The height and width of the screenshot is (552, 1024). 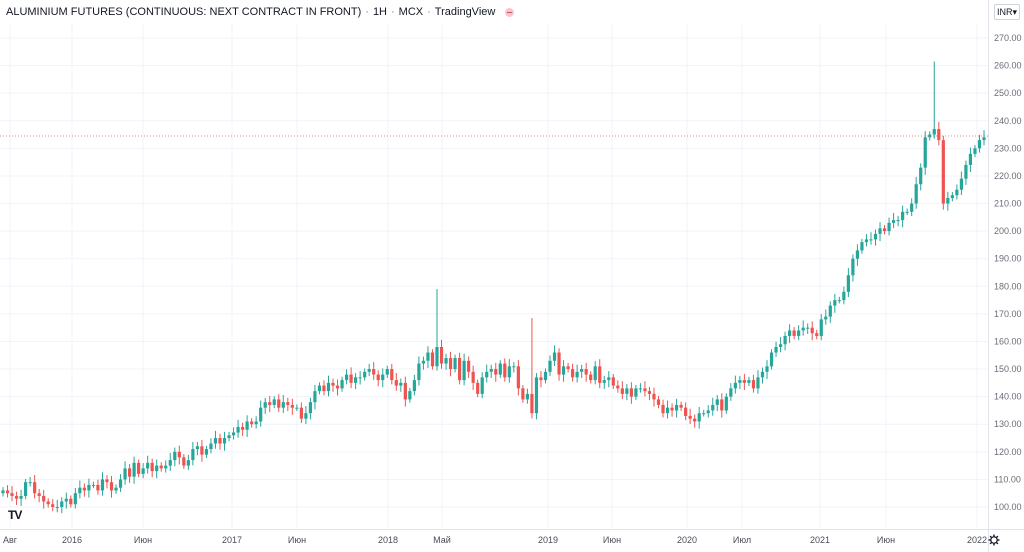 What do you see at coordinates (379, 12) in the screenshot?
I see `interval-label: 1H` at bounding box center [379, 12].